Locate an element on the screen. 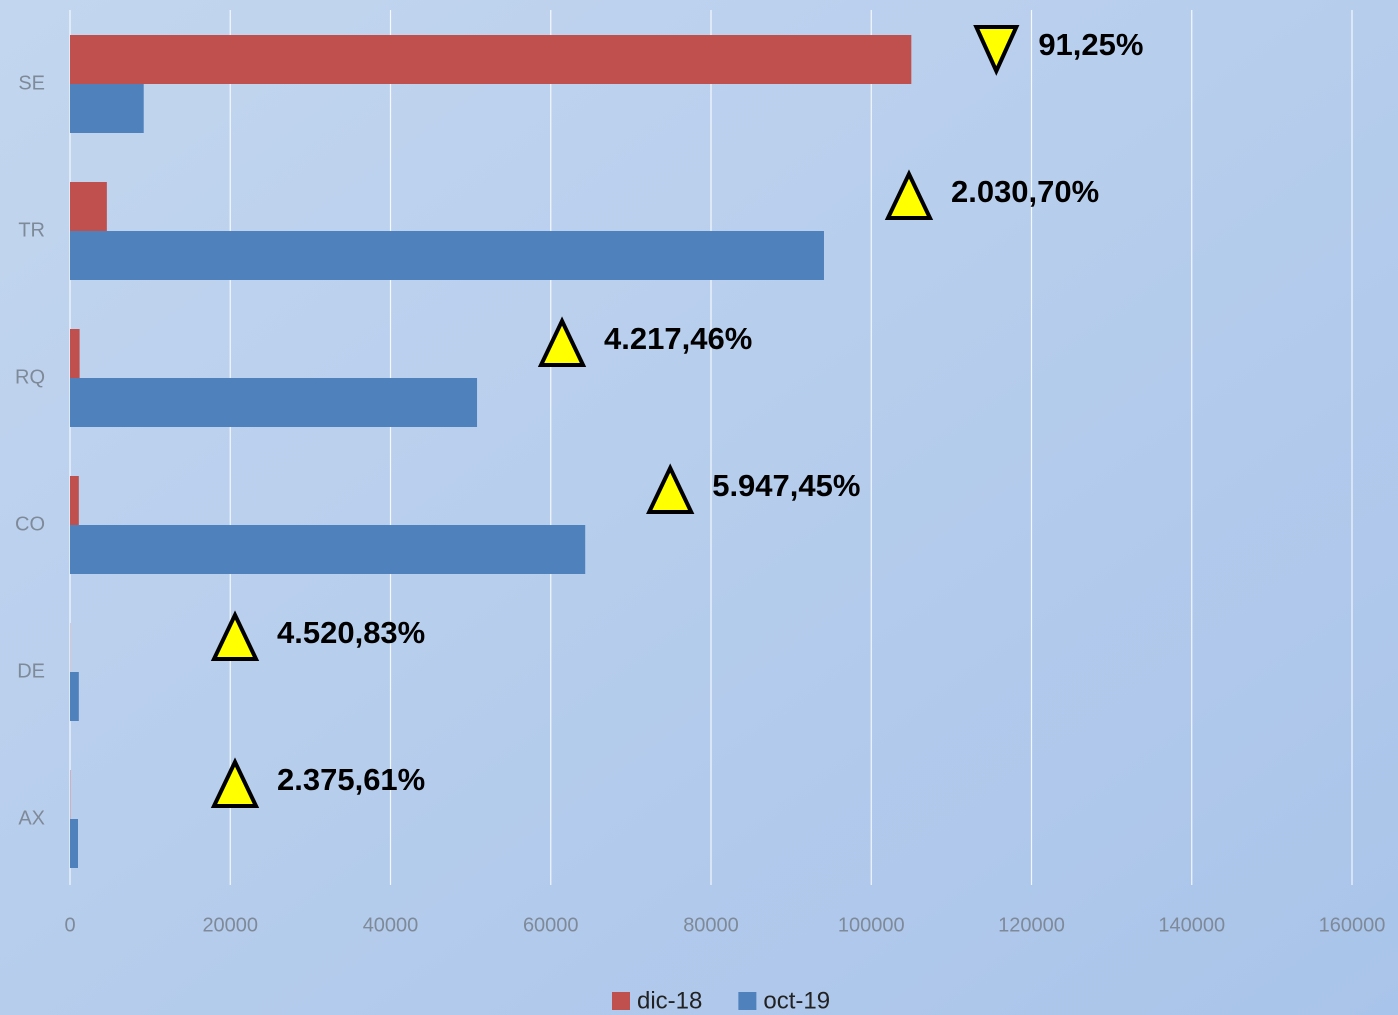 This screenshot has height=1015, width=1398. x-tick-label: 60000 is located at coordinates (551, 925).